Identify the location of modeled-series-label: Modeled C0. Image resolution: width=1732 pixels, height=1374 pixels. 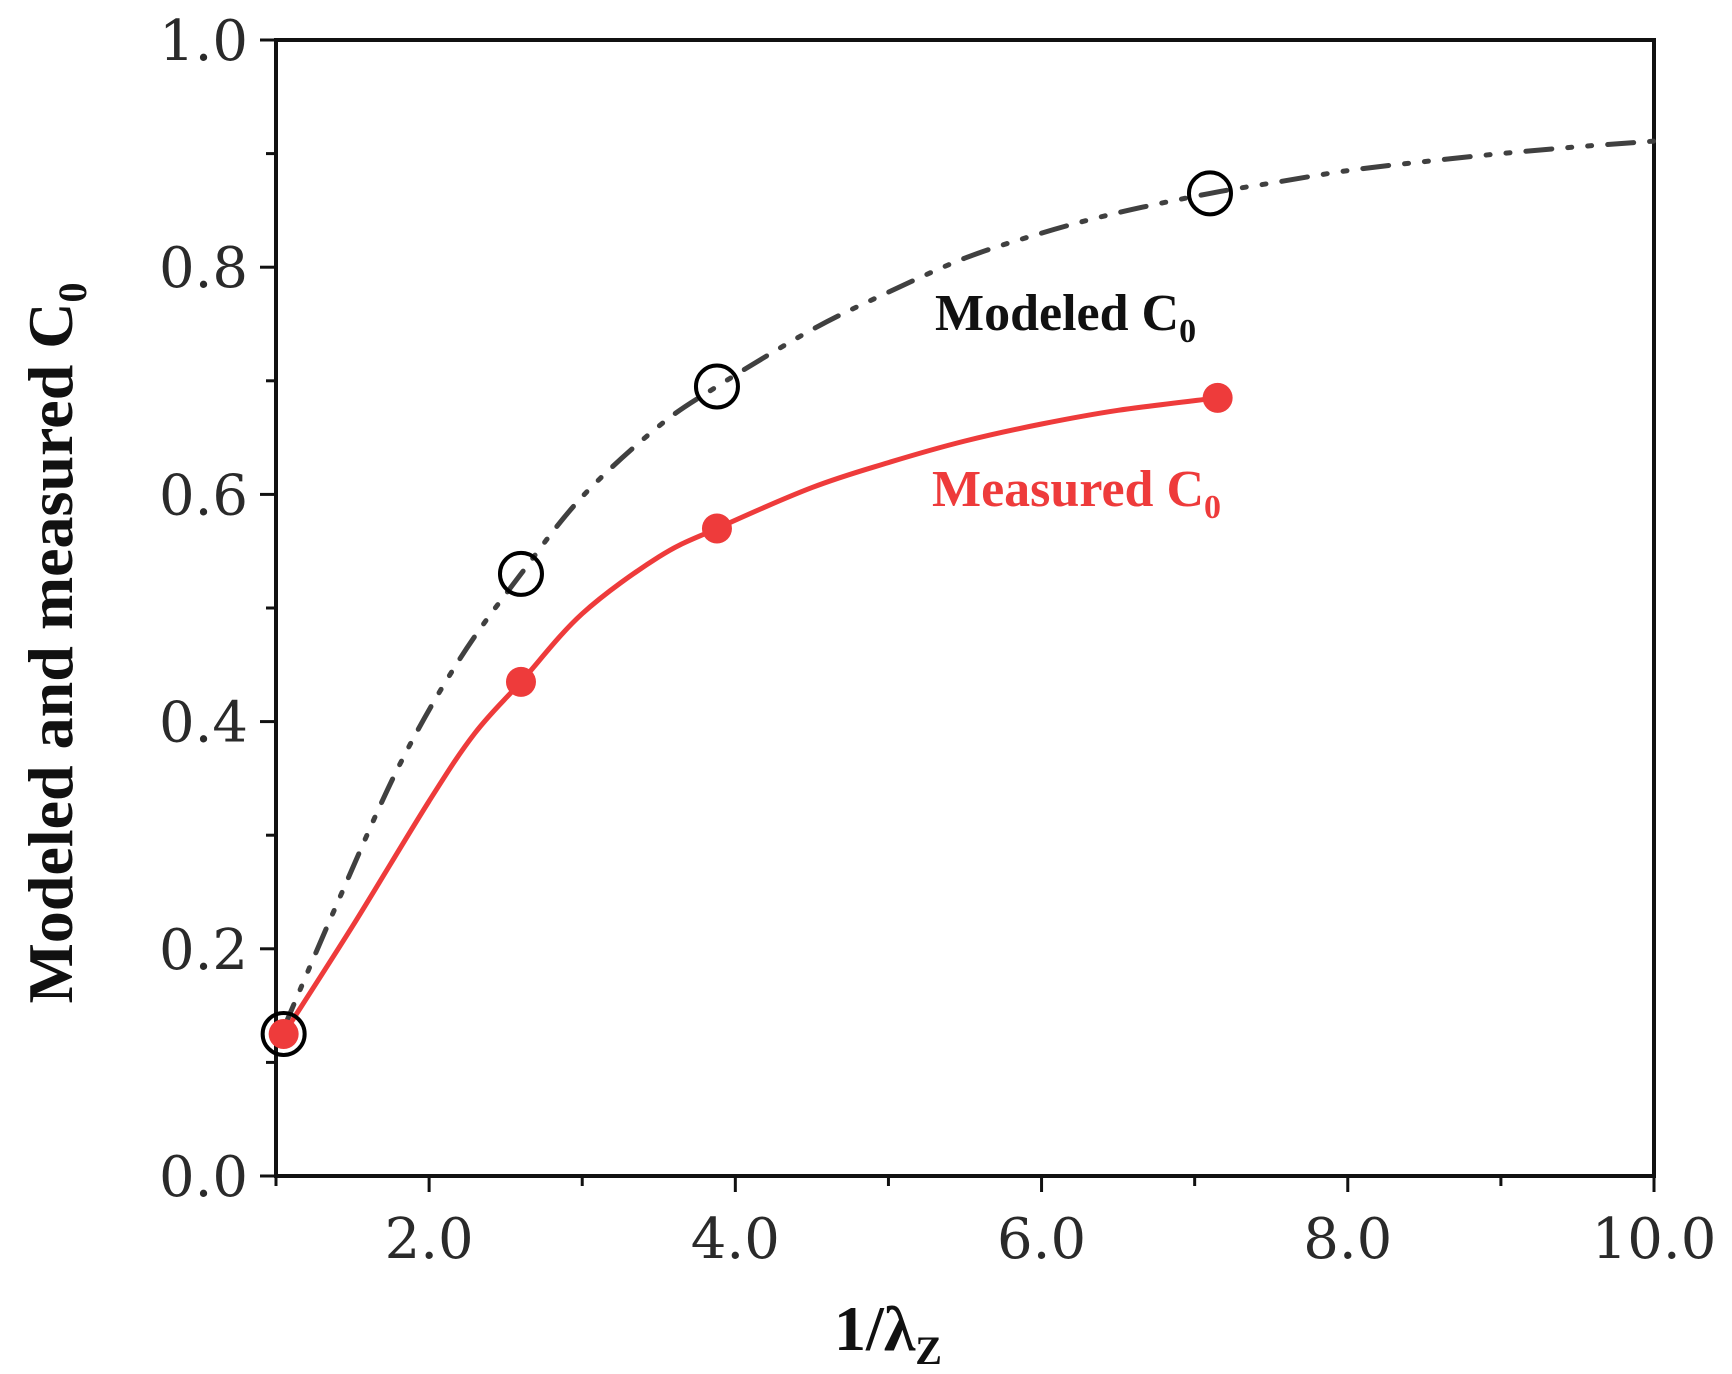
(1065, 317).